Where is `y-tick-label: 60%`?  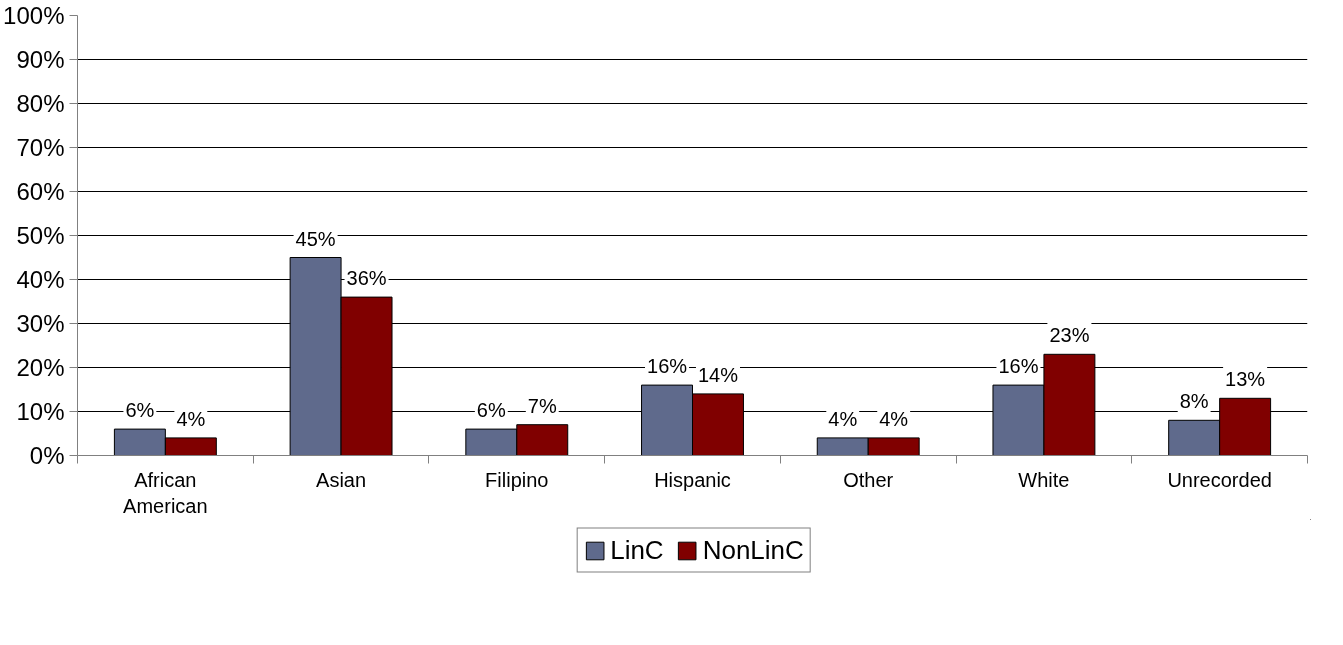 y-tick-label: 60% is located at coordinates (40, 191).